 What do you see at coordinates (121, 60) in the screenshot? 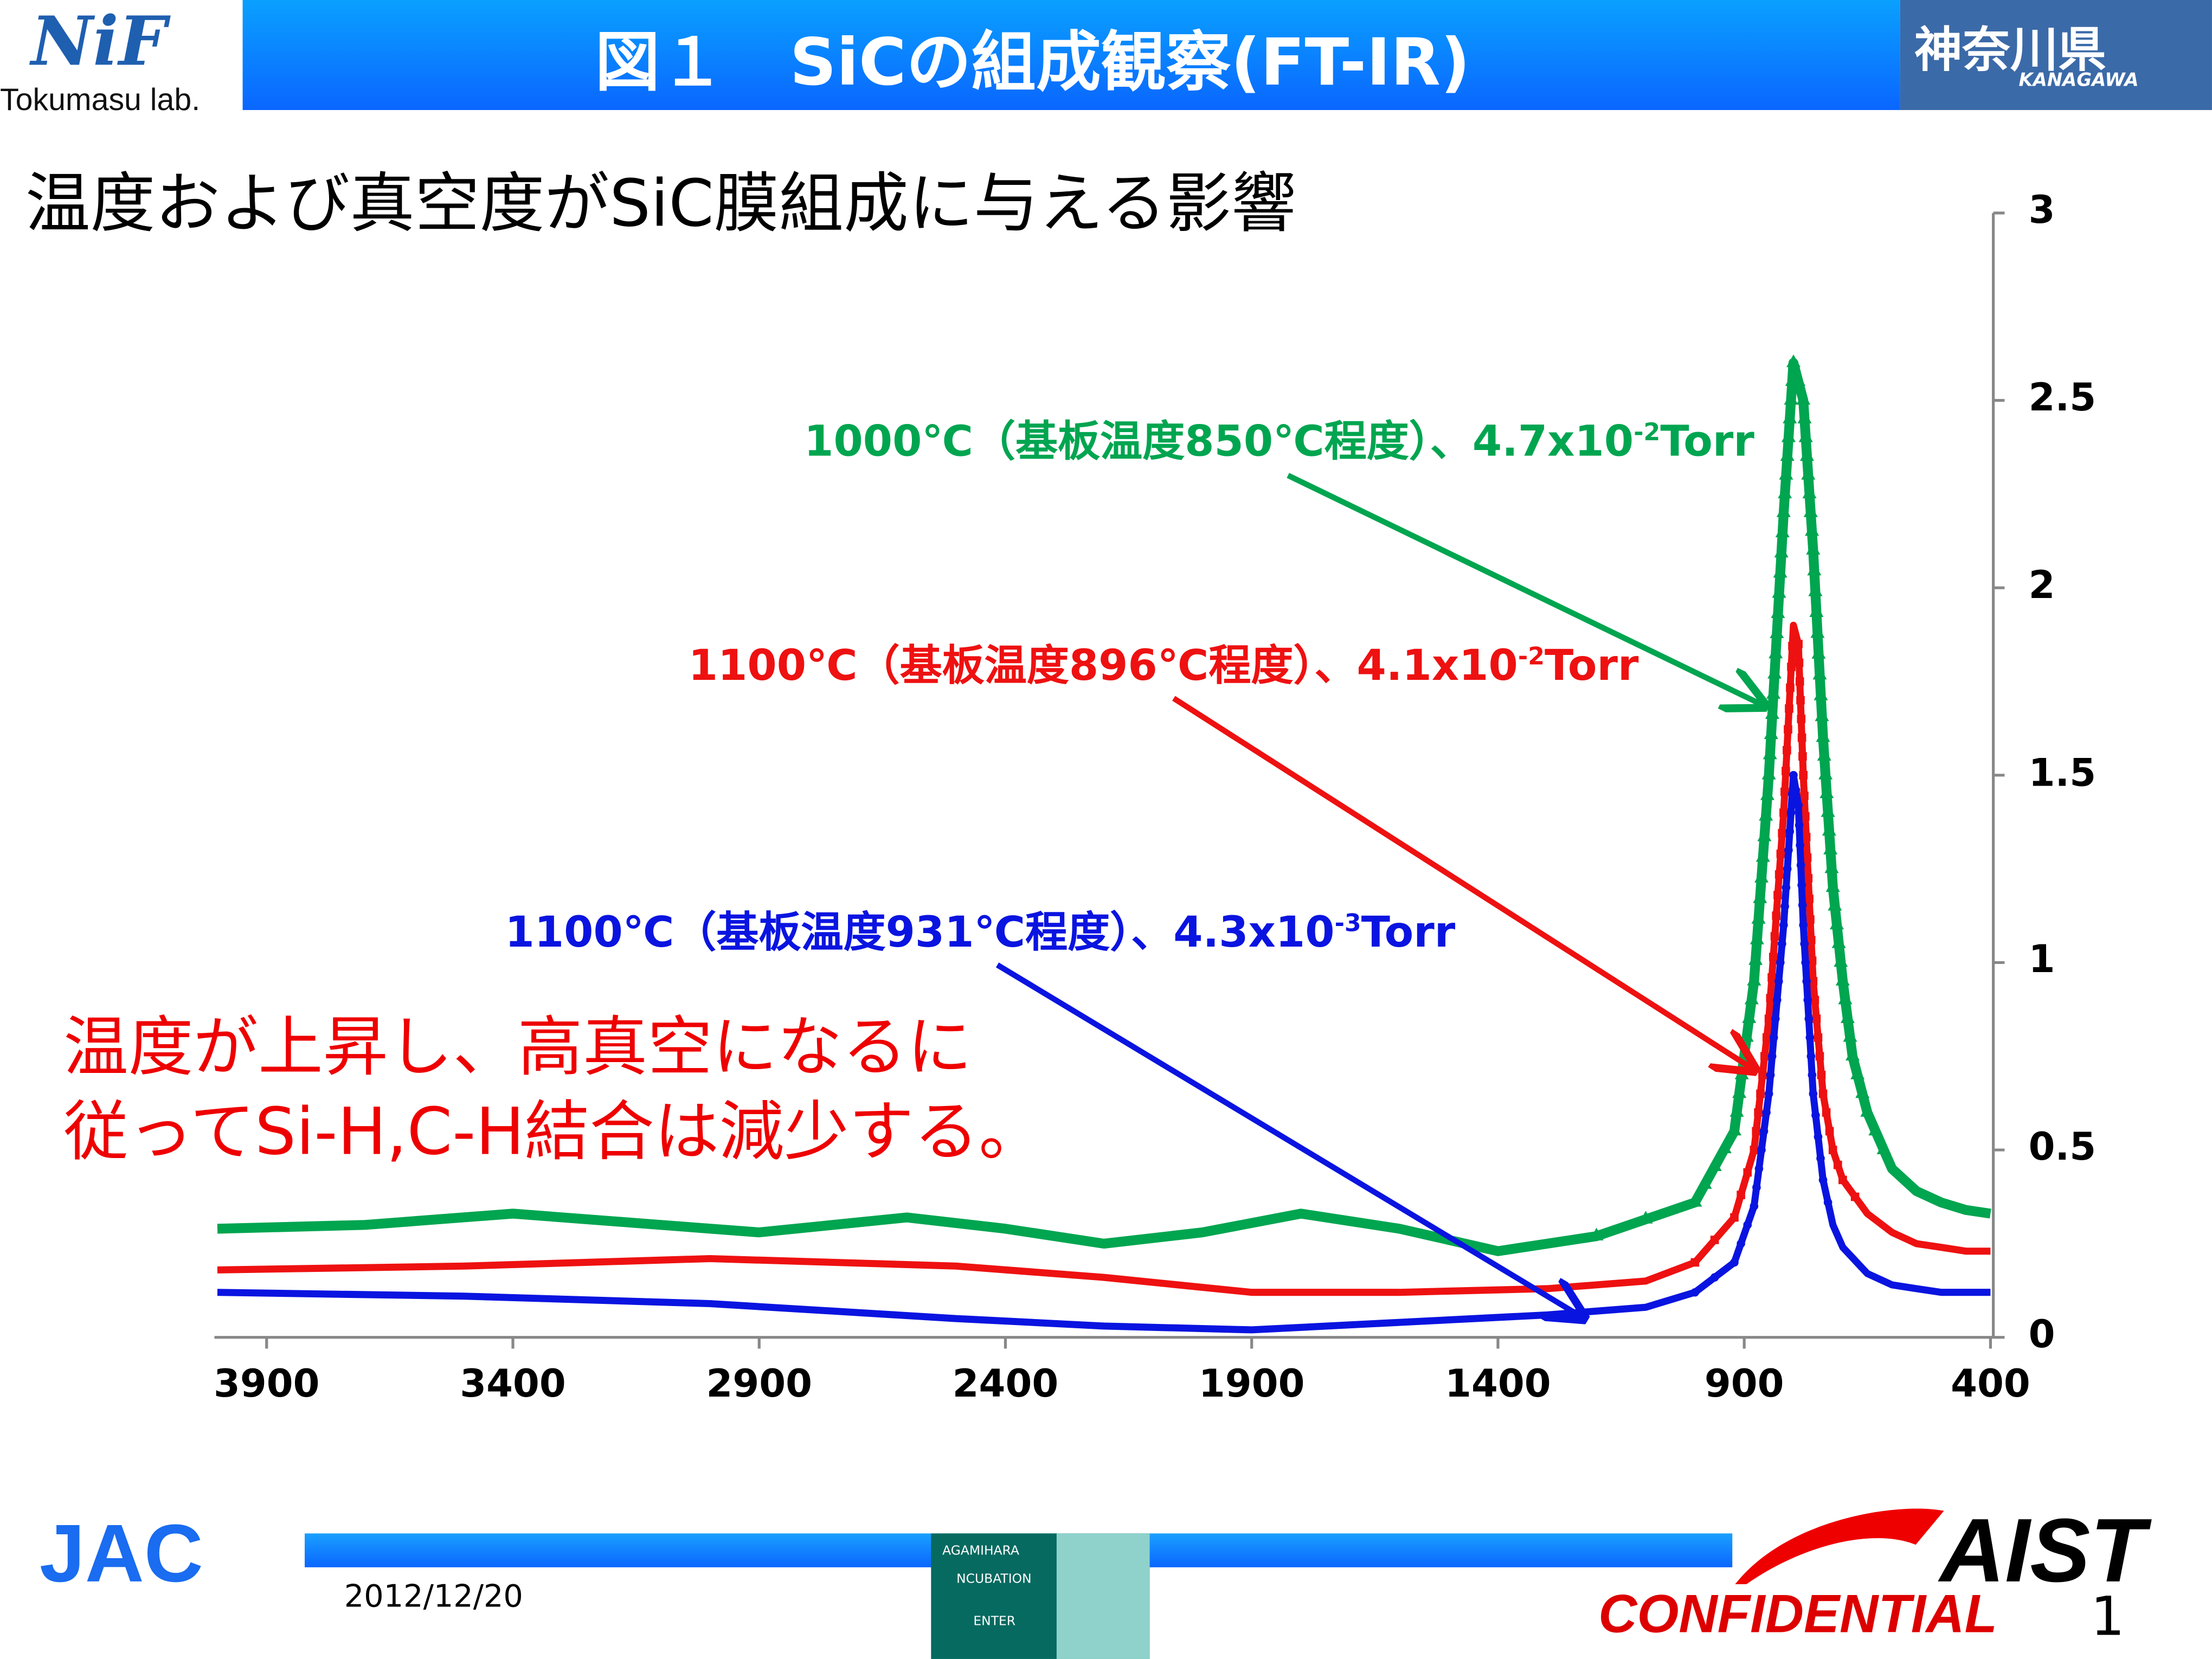
I see `nif-logo: NiF Tokumasu lab.` at bounding box center [121, 60].